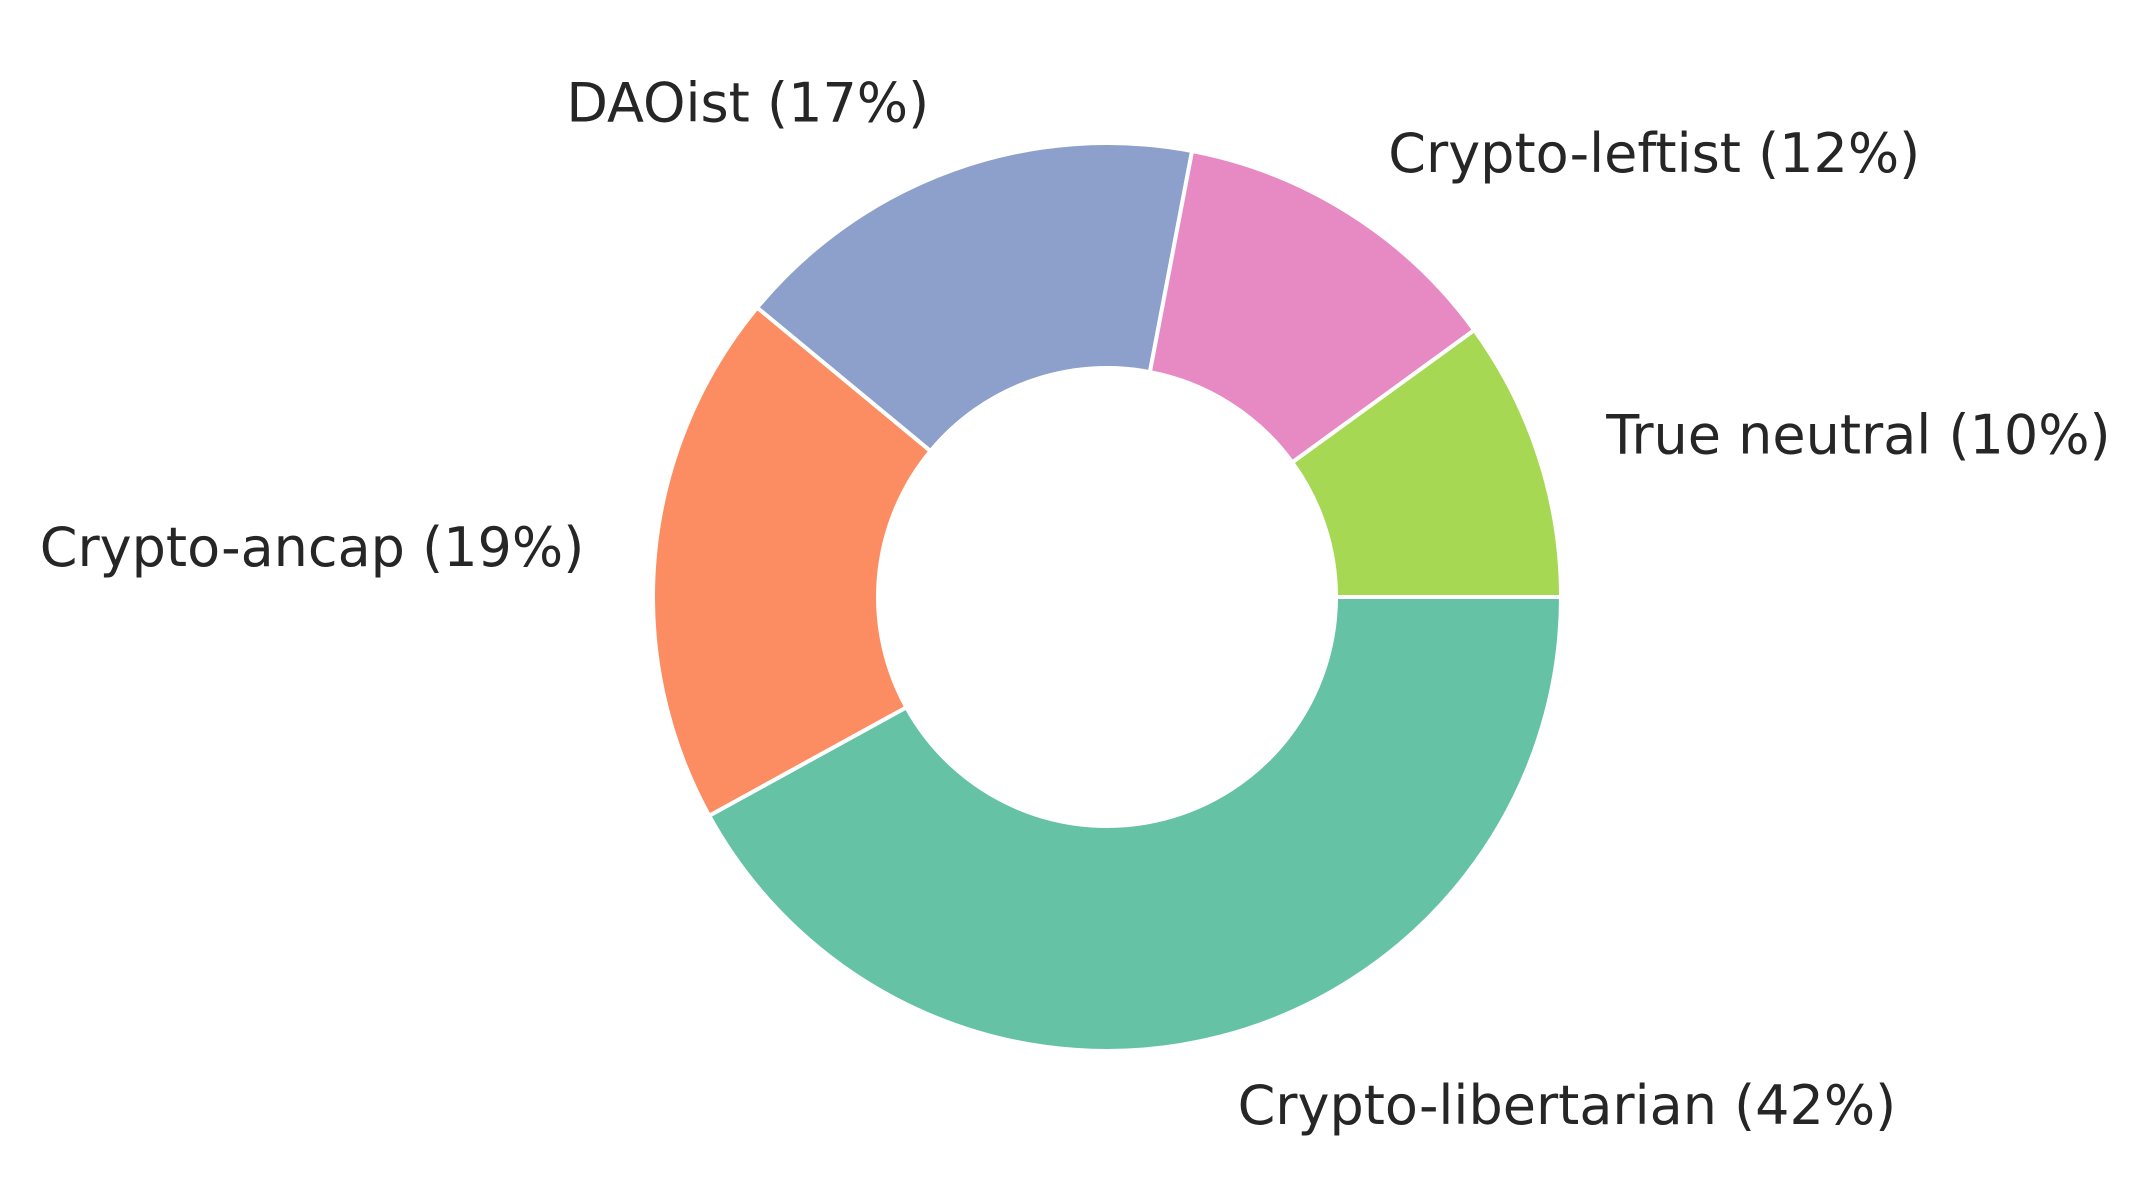 The image size is (2142, 1192). I want to click on slice-label-0: Crypto-libertarian (42%), so click(1567, 1105).